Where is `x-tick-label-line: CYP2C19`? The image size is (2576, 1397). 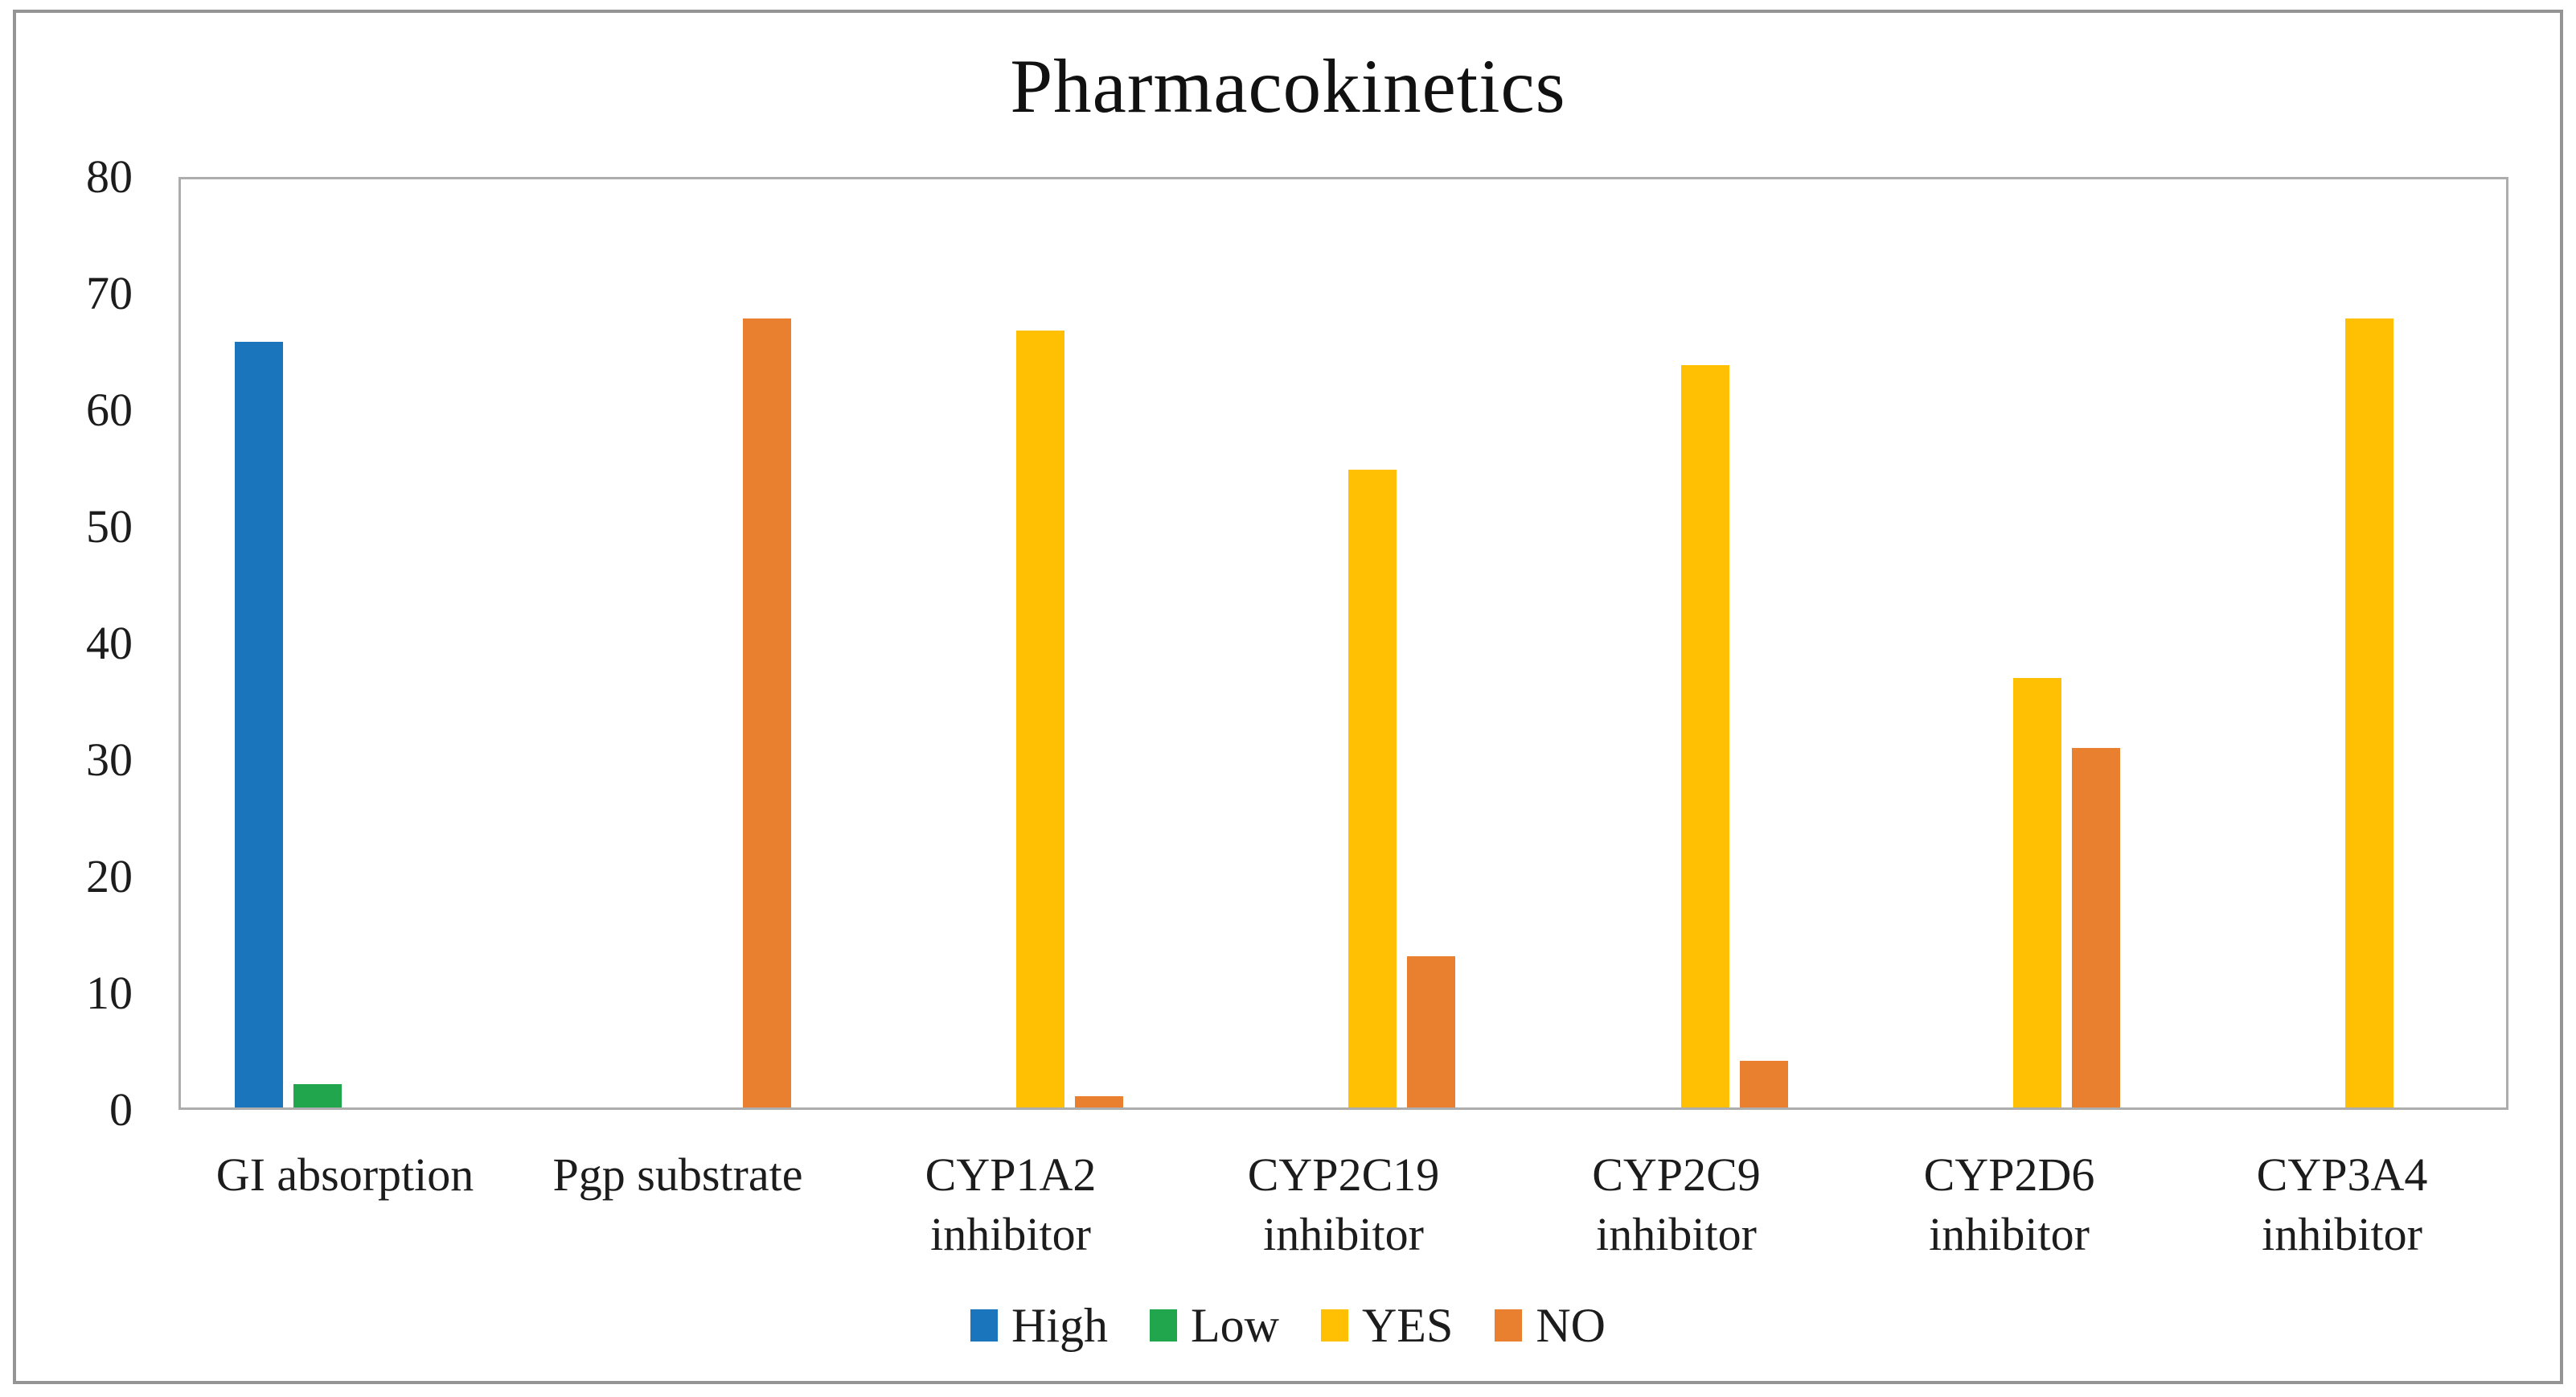 x-tick-label-line: CYP2C19 is located at coordinates (1343, 1175).